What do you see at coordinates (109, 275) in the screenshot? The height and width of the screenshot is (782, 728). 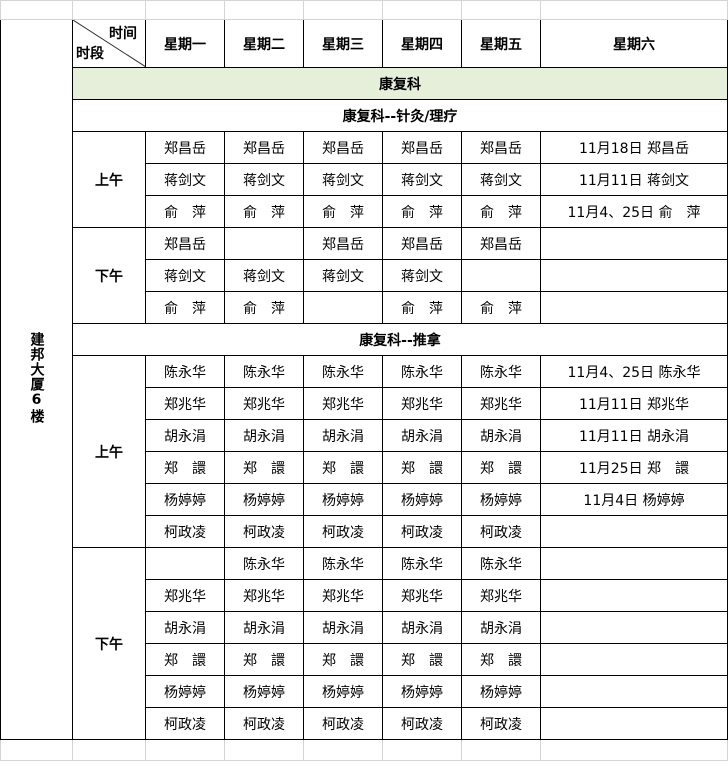 I see `period-label: 下午` at bounding box center [109, 275].